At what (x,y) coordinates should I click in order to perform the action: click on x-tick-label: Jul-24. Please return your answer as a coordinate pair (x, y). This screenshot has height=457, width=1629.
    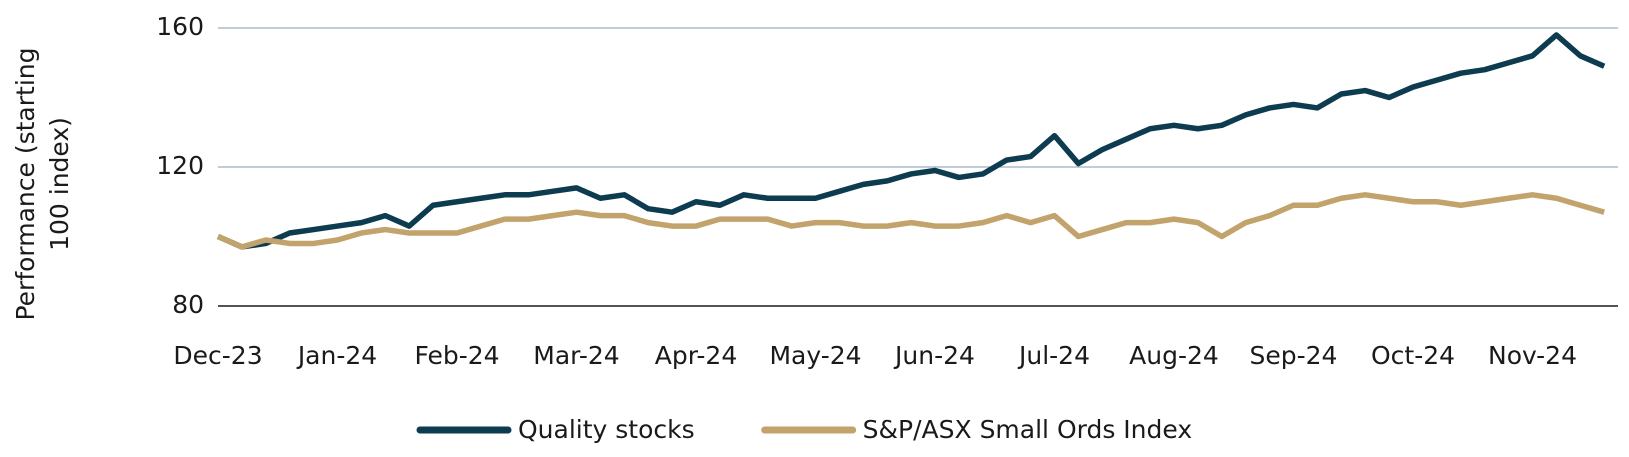
    Looking at the image, I should click on (1053, 355).